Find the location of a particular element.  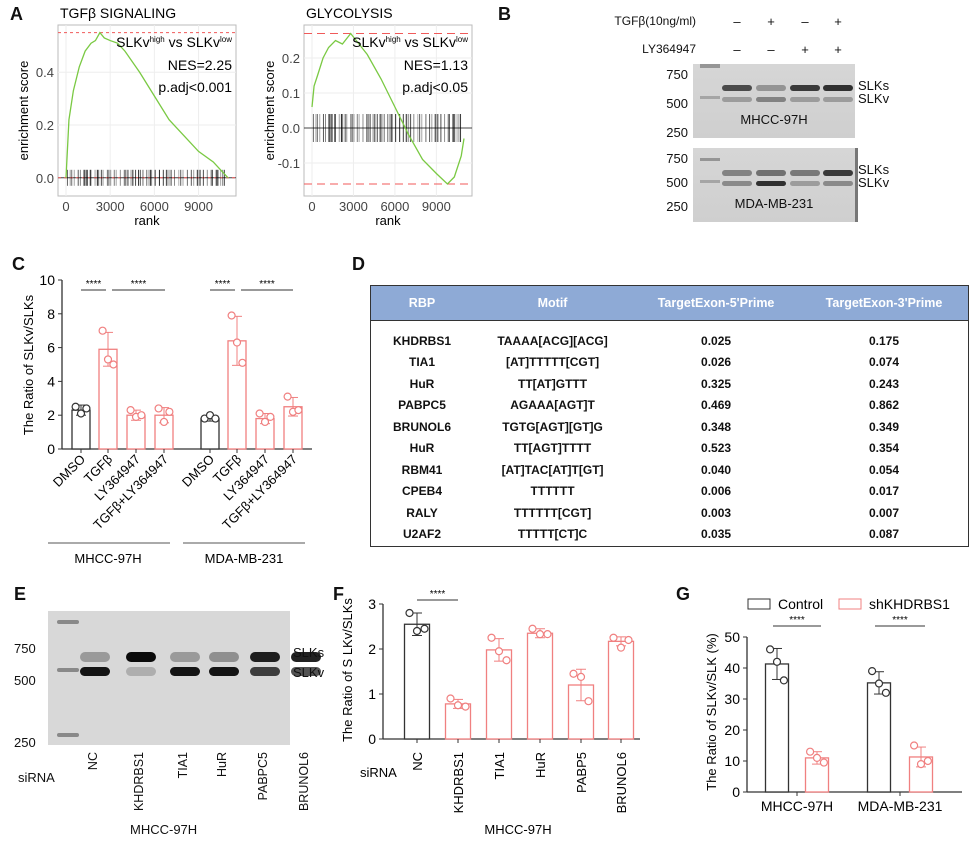

lane-label: TIA1 is located at coordinates (183, 765).